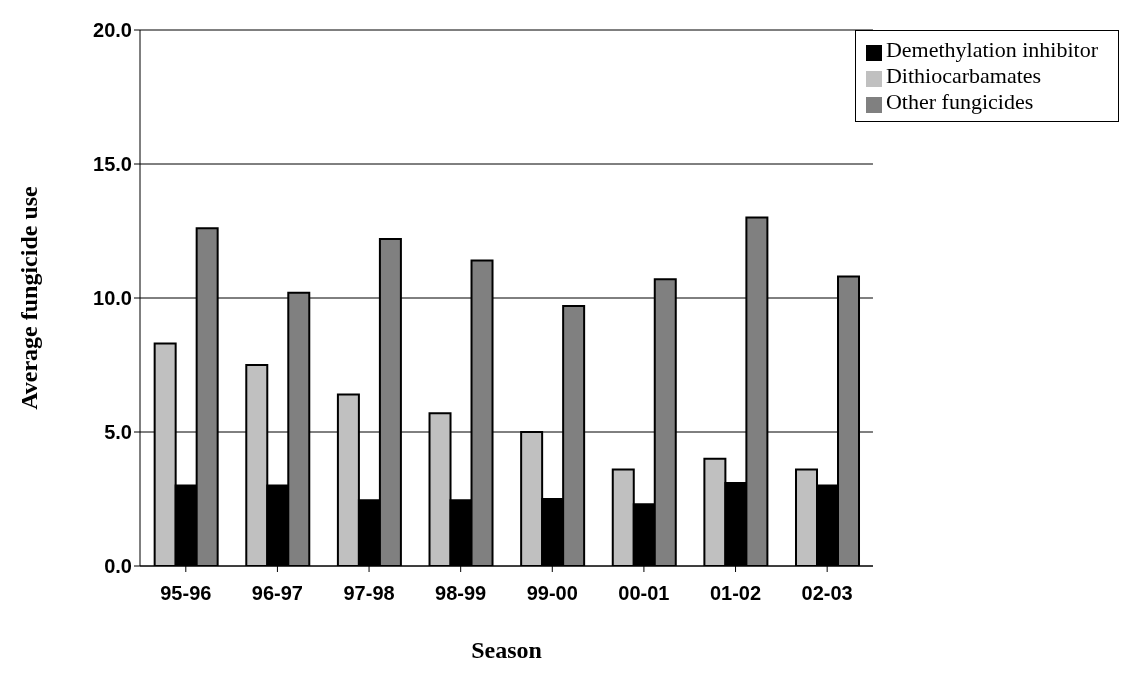 The width and height of the screenshot is (1147, 686). I want to click on x-tick-label: 02-03, so click(827, 593).